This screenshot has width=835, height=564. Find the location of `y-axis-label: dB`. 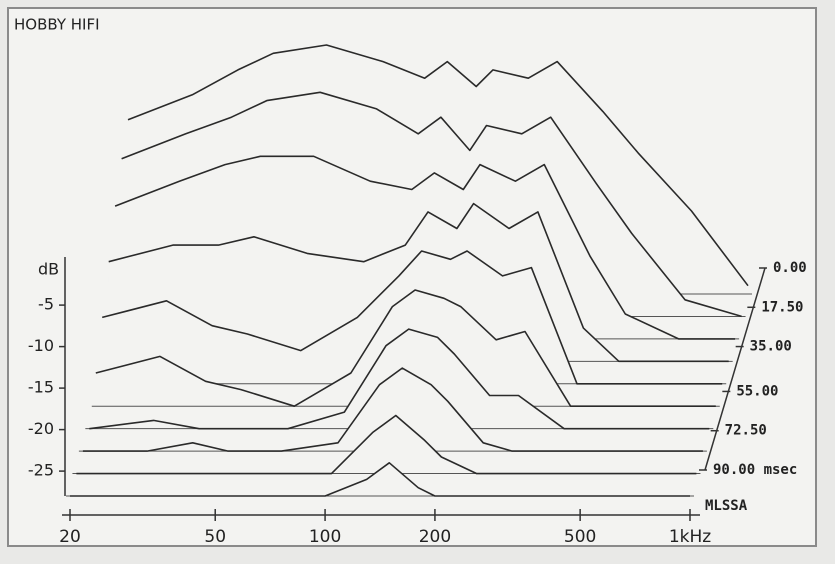

y-axis-label: dB is located at coordinates (48, 269).